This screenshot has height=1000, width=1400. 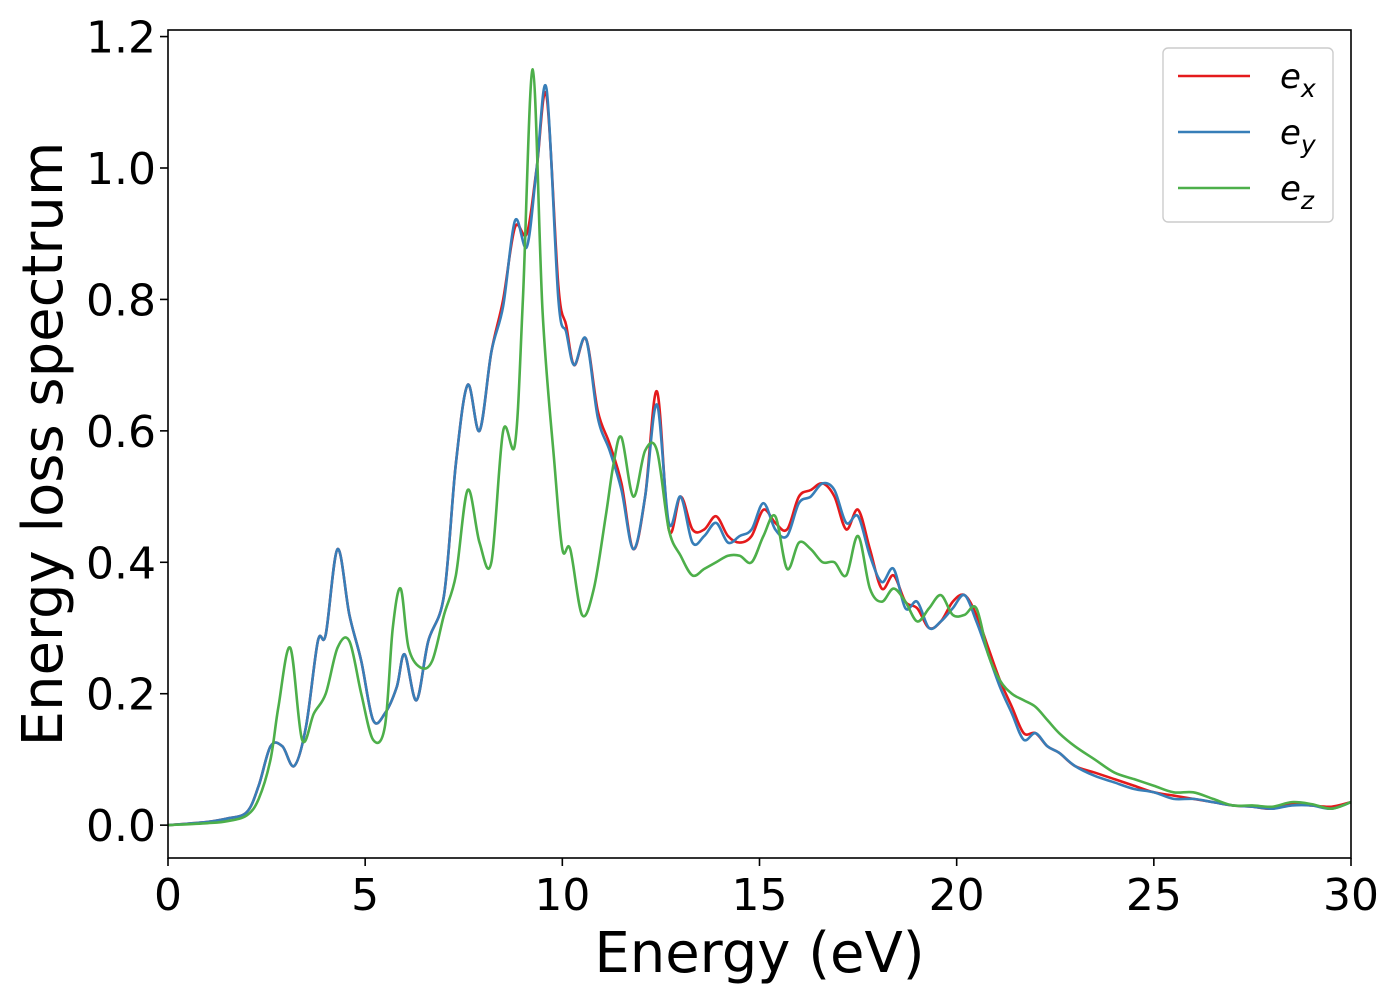 I want to click on legend-box, so click(x=1248, y=135).